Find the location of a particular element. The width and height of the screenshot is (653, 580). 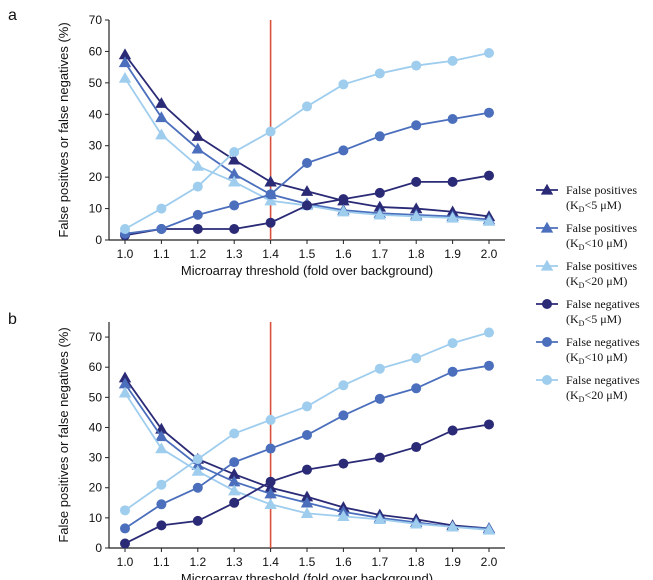

legend-sublabel-suffix: <10 μM) is located at coordinates (605, 243).